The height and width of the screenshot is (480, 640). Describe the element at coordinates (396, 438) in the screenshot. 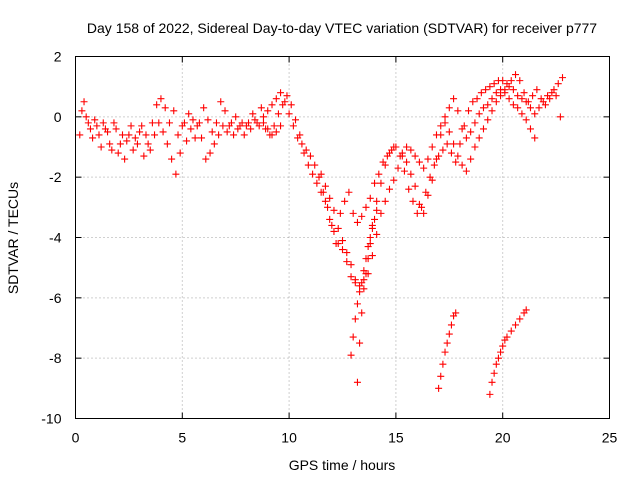

I see `x-tick-label: 15` at that location.